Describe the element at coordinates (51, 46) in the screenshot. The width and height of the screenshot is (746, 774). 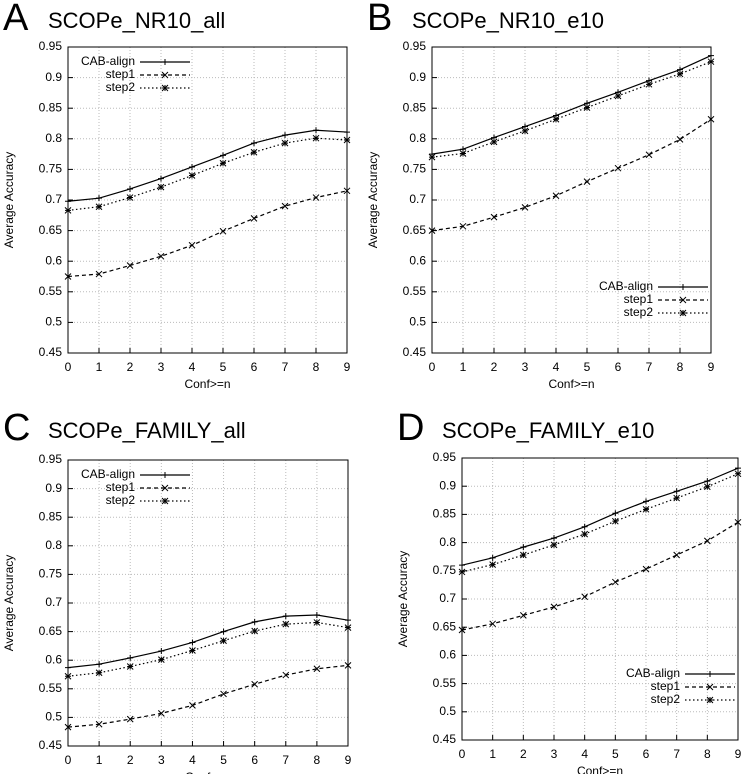
I see `y-tick-label: 0.95` at that location.